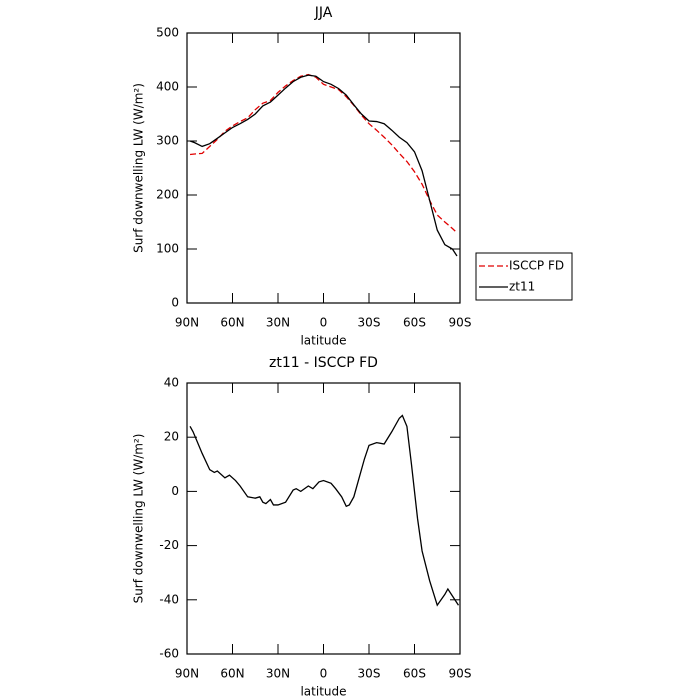 The height and width of the screenshot is (700, 700). I want to click on y-tick-label: 20, so click(171, 437).